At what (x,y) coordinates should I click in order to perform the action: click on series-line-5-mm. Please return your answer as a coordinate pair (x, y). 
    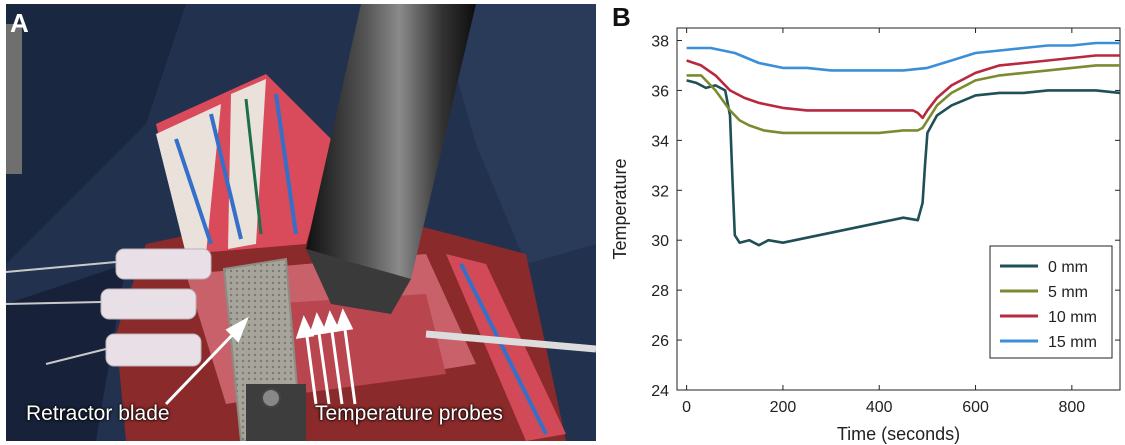
    Looking at the image, I should click on (903, 99).